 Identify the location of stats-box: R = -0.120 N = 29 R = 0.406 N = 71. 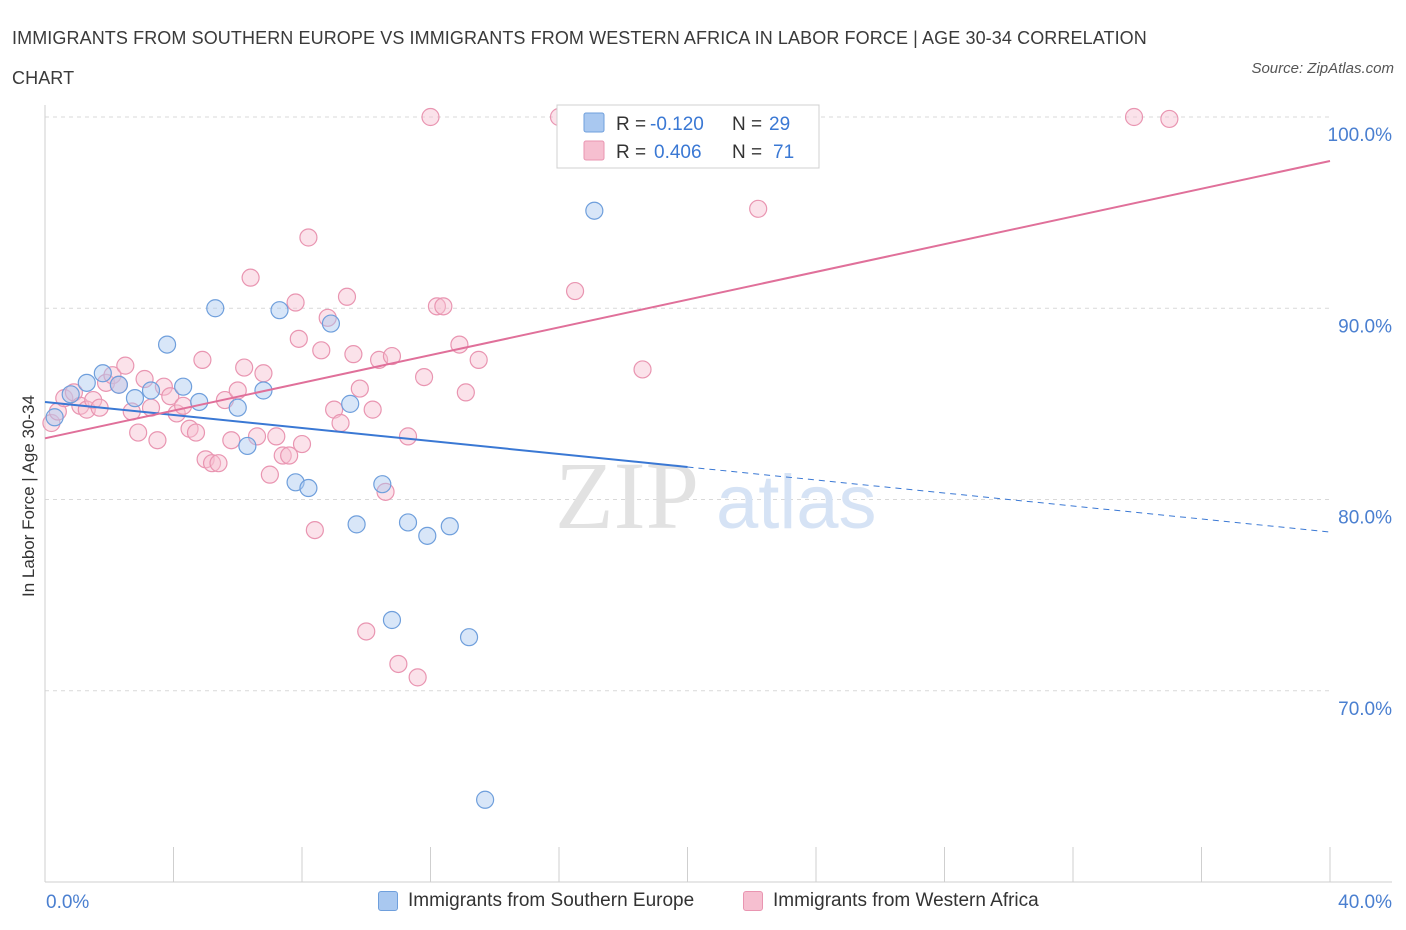
(688, 136).